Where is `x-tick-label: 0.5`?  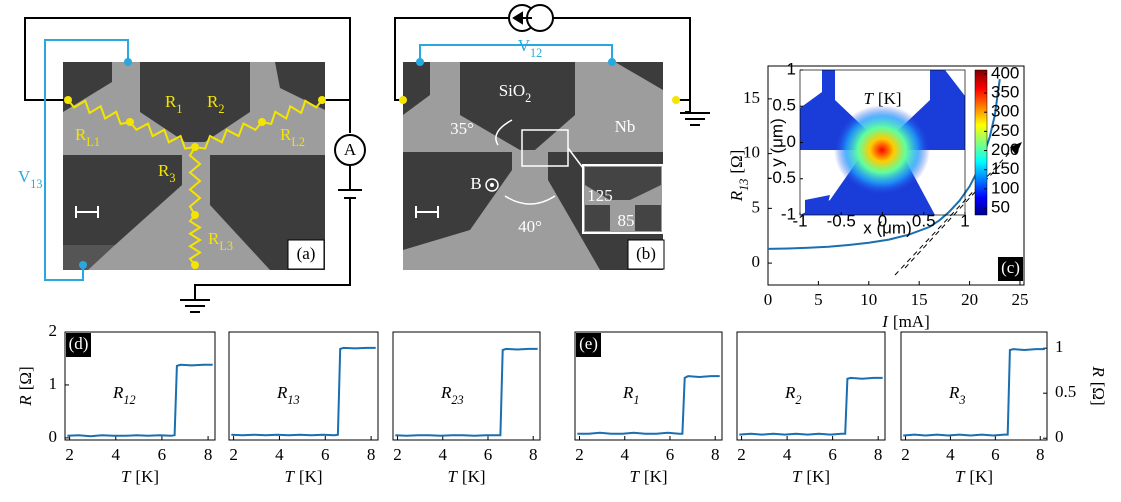 x-tick-label: 0.5 is located at coordinates (924, 220).